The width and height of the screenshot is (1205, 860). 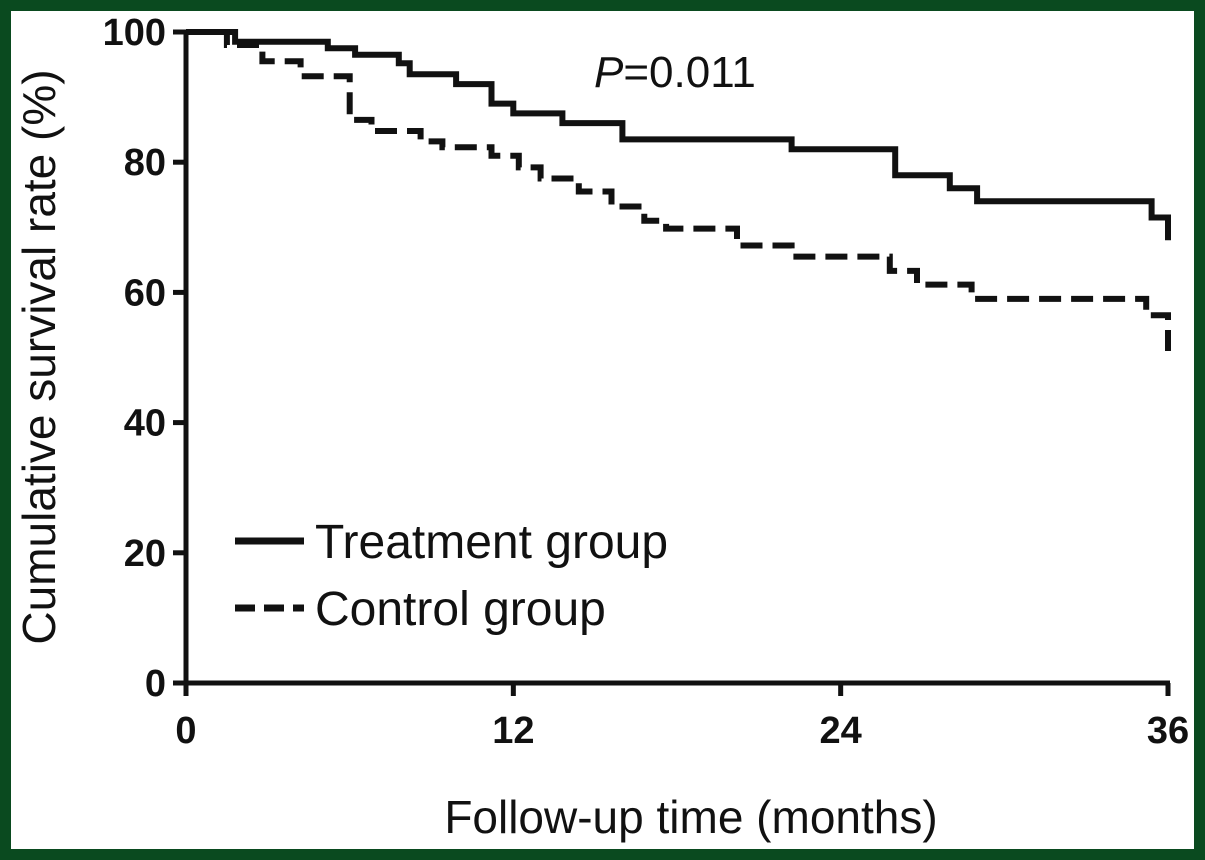 What do you see at coordinates (609, 72) in the screenshot?
I see `p-value-letter: P` at bounding box center [609, 72].